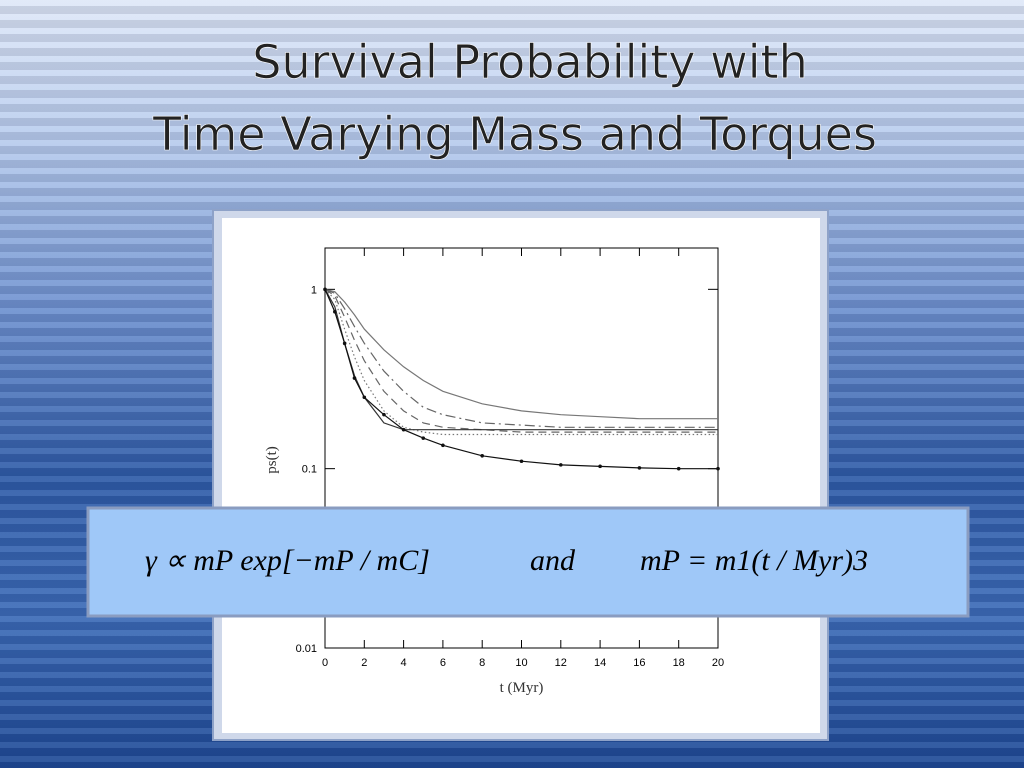 Image resolution: width=1024 pixels, height=772 pixels. Describe the element at coordinates (529, 62) in the screenshot. I see `title-line: Survival Probability with` at that location.